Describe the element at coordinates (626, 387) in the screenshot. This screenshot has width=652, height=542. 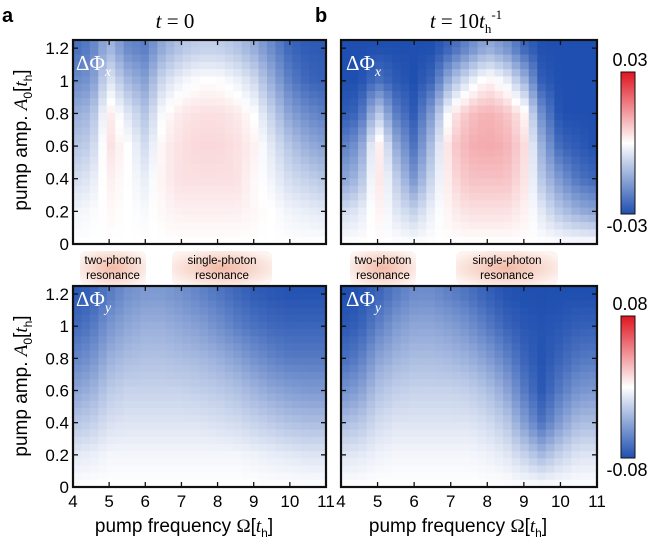
I see `colorbar-y: 0.08 -0.08` at that location.